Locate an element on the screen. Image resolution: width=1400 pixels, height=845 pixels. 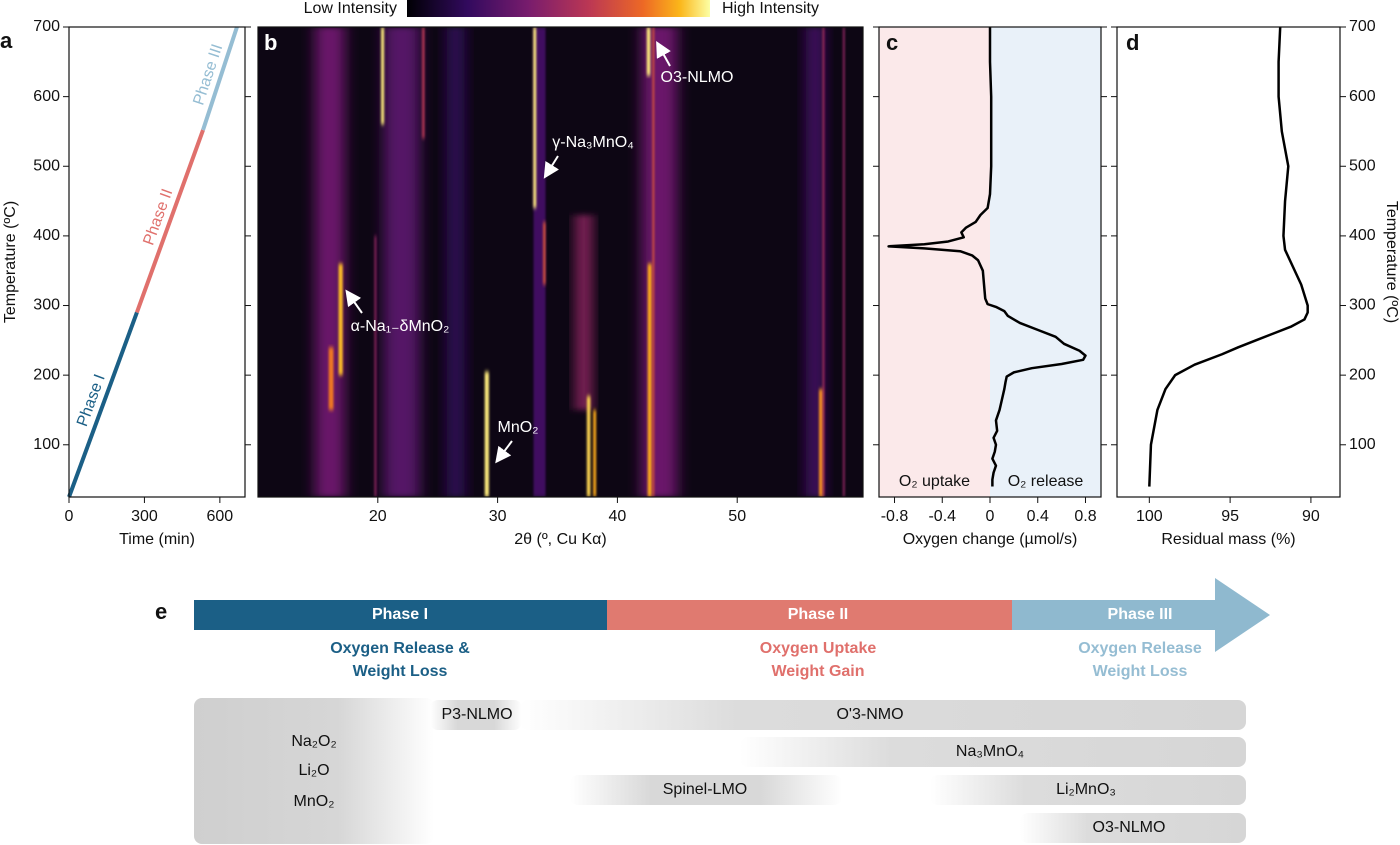
annotation: γ-Na₃MnO₄ is located at coordinates (593, 142).